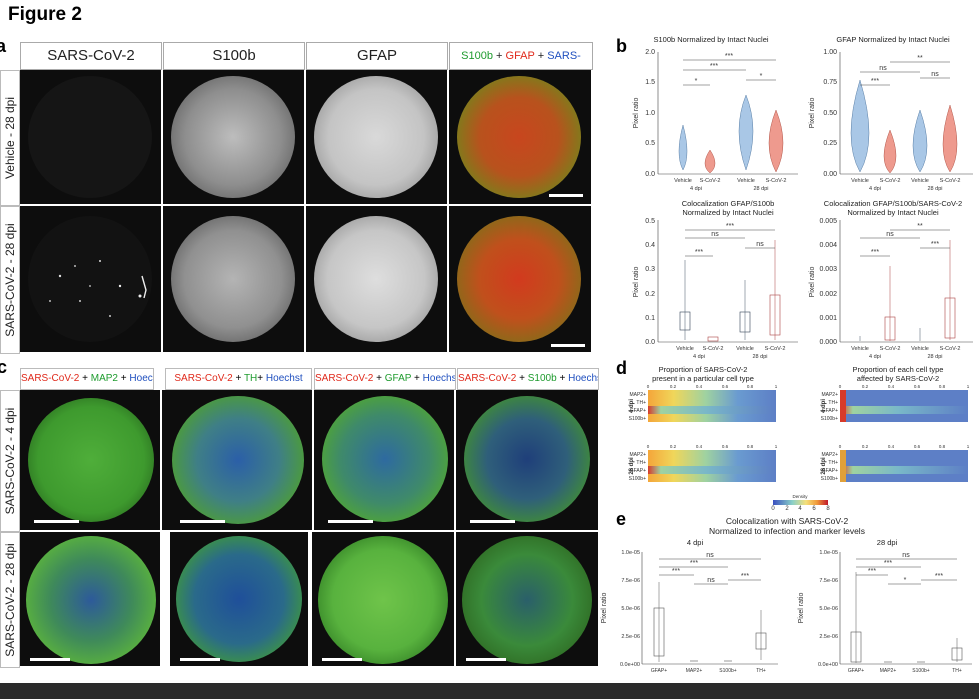 This screenshot has height=699, width=979. Describe the element at coordinates (521, 65) in the screenshot. I see `col-header-merge: S100b + GFAP + SARS-CoV-2` at that location.